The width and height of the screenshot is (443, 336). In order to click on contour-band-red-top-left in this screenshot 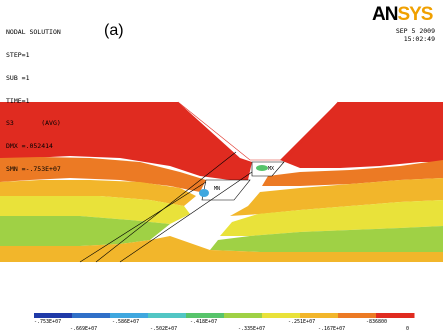, I will do `click(126, 141)`.